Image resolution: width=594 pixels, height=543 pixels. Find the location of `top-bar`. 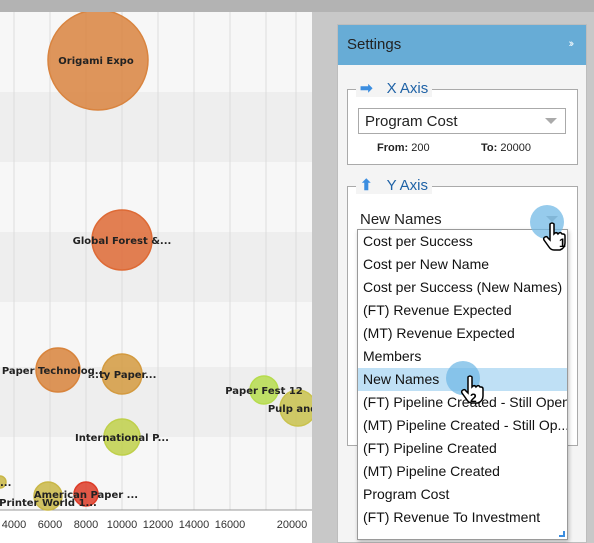

top-bar is located at coordinates (297, 6).